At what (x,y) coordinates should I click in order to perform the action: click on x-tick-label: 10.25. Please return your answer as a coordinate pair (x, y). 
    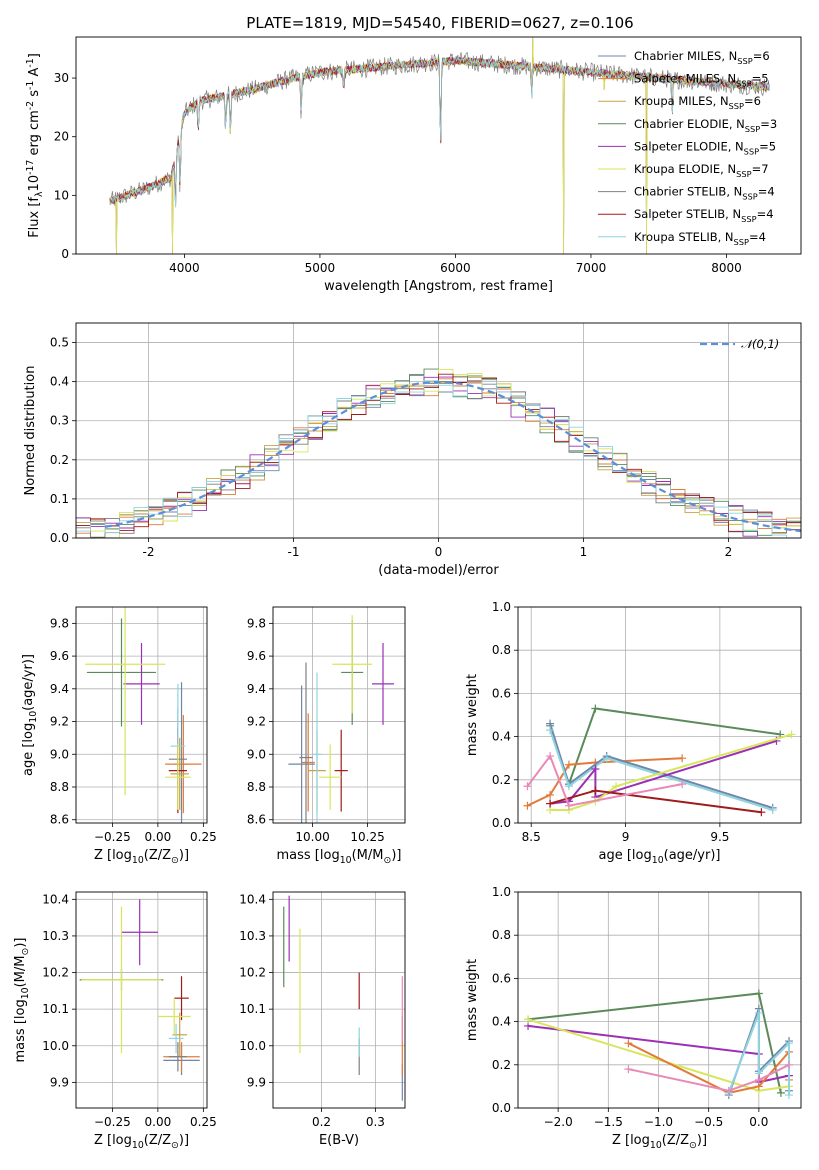
    Looking at the image, I should click on (367, 837).